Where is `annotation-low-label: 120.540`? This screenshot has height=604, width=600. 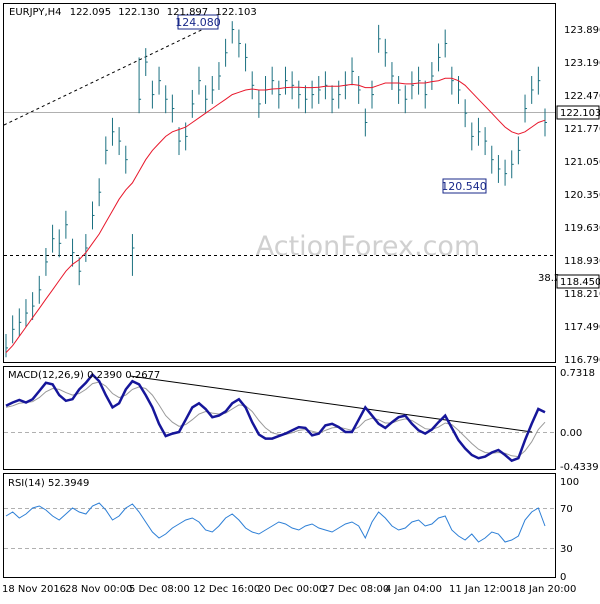 annotation-low-label: 120.540 is located at coordinates (464, 186).